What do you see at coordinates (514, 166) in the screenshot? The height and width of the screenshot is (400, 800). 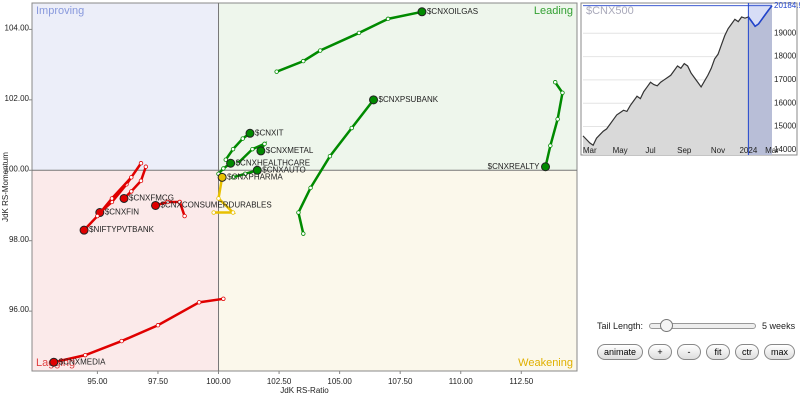 I see `point-label: $CNXREALTY` at bounding box center [514, 166].